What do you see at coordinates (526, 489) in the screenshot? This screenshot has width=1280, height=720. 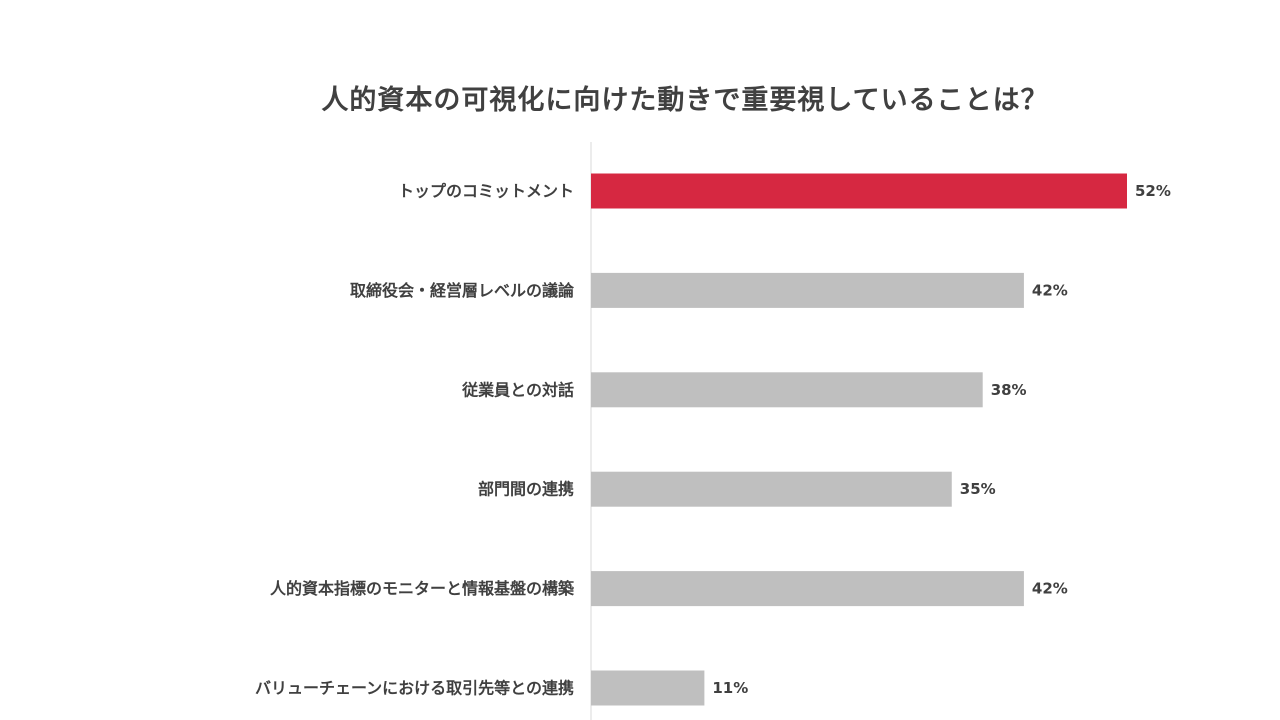 I see `category-label-3: 部門間の連携` at bounding box center [526, 489].